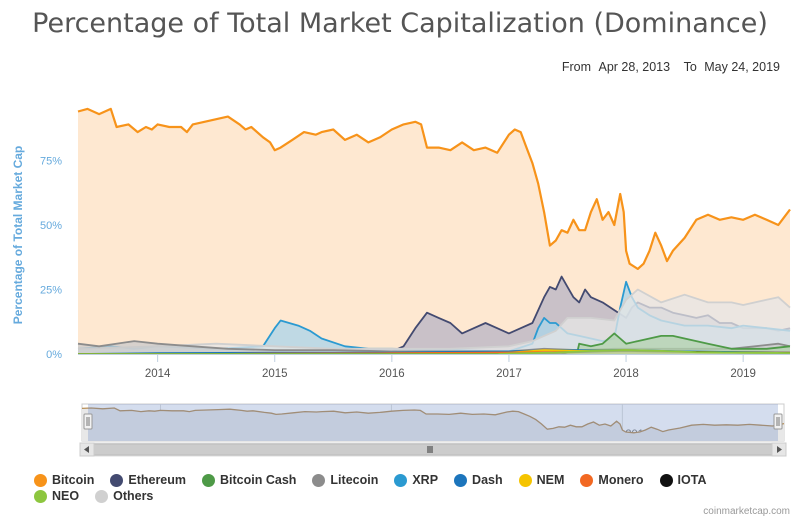  Describe the element at coordinates (73, 480) in the screenshot. I see `legend-label: Bitcoin` at that location.